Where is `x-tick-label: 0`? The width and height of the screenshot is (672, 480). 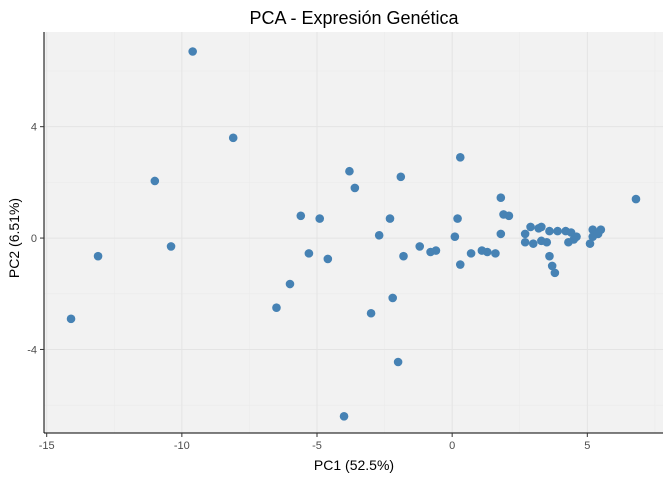
x-tick-label: 0 is located at coordinates (452, 446).